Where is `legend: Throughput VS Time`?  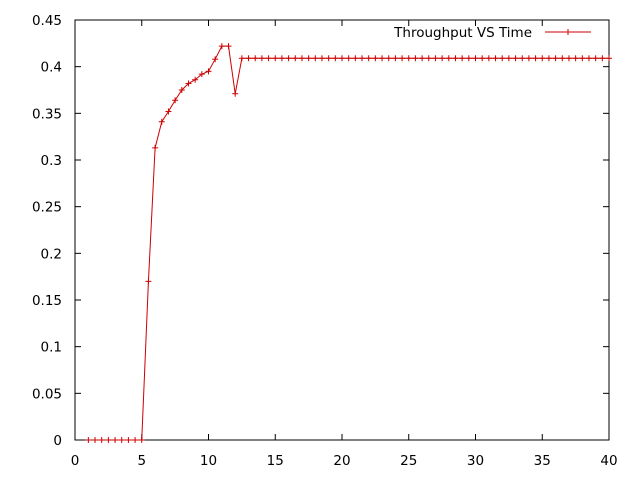
legend: Throughput VS Time is located at coordinates (492, 33).